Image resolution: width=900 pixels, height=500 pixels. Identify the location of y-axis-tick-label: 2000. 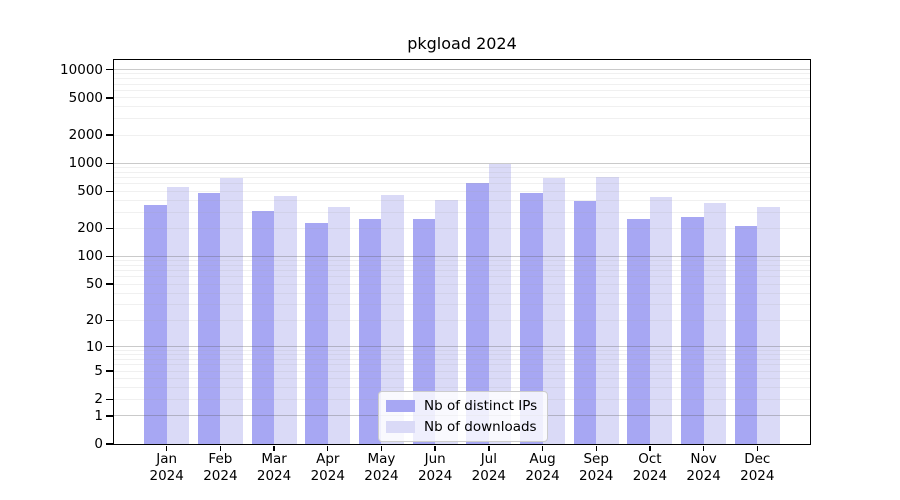
(85, 135).